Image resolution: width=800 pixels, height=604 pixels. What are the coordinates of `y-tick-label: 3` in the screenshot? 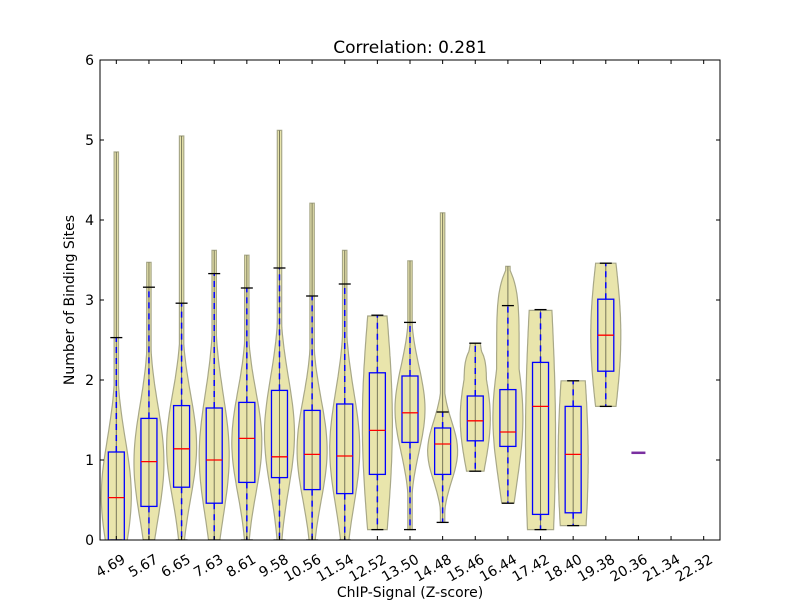 It's located at (89, 301).